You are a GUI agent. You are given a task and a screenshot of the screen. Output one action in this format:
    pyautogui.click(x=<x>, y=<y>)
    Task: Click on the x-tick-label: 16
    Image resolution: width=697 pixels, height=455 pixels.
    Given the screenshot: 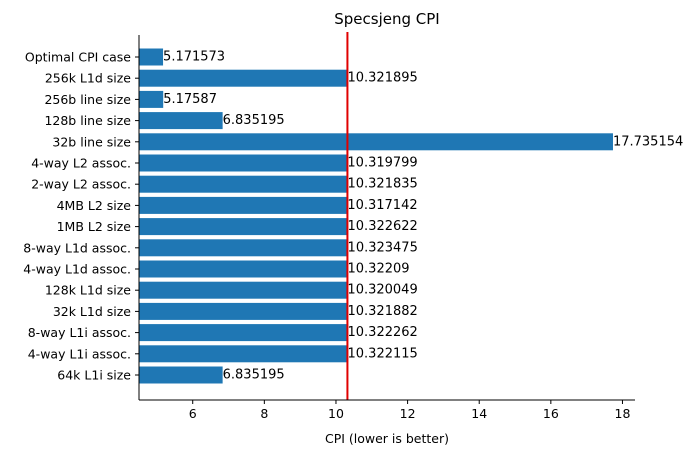 What is the action you would take?
    pyautogui.click(x=551, y=413)
    